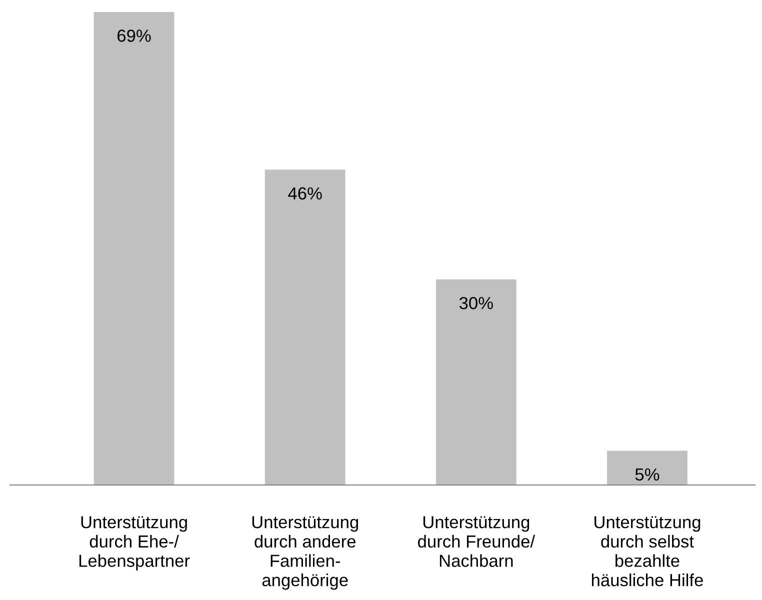 This screenshot has width=762, height=600. I want to click on x-tick-label: Unterstützung durch selbst bezahlte häusliche Hilfe, so click(647, 551).